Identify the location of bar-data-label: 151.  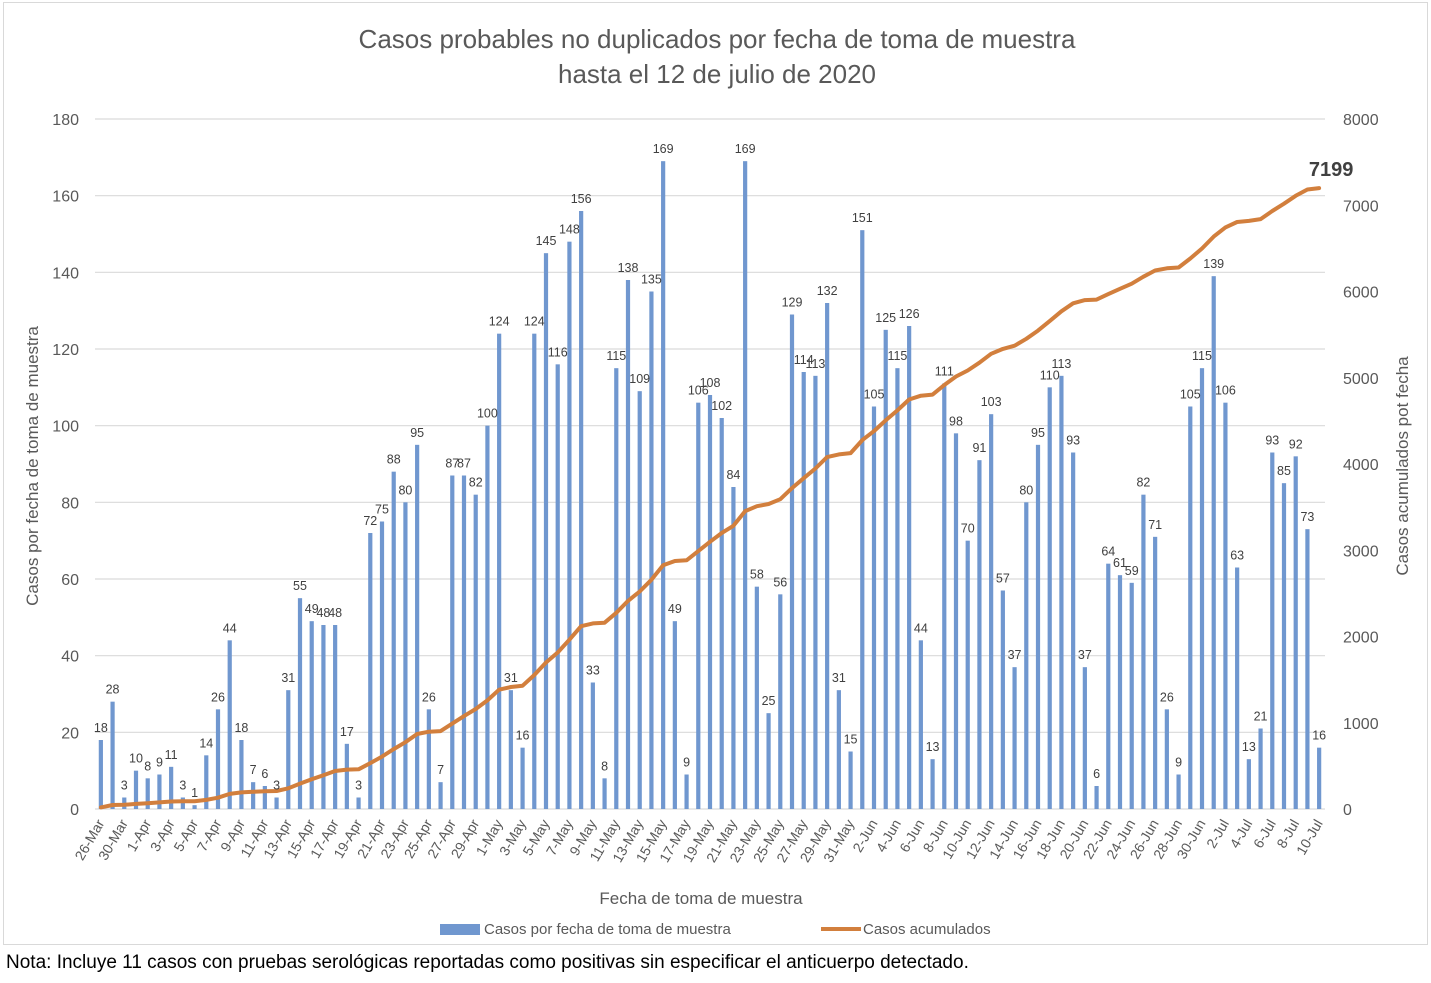
(862, 218).